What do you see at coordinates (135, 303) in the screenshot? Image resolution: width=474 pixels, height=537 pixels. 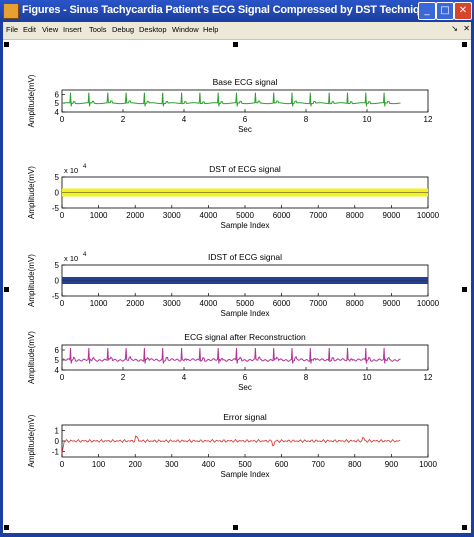 I see `x-tick-label: 2000` at bounding box center [135, 303].